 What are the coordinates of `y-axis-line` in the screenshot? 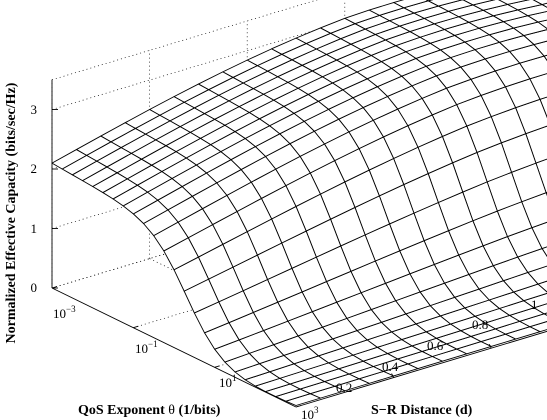 It's located at (174, 347).